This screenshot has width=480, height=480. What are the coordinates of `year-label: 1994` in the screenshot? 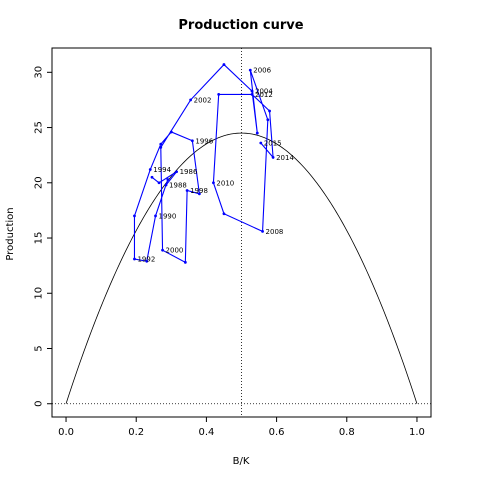 It's located at (162, 170).